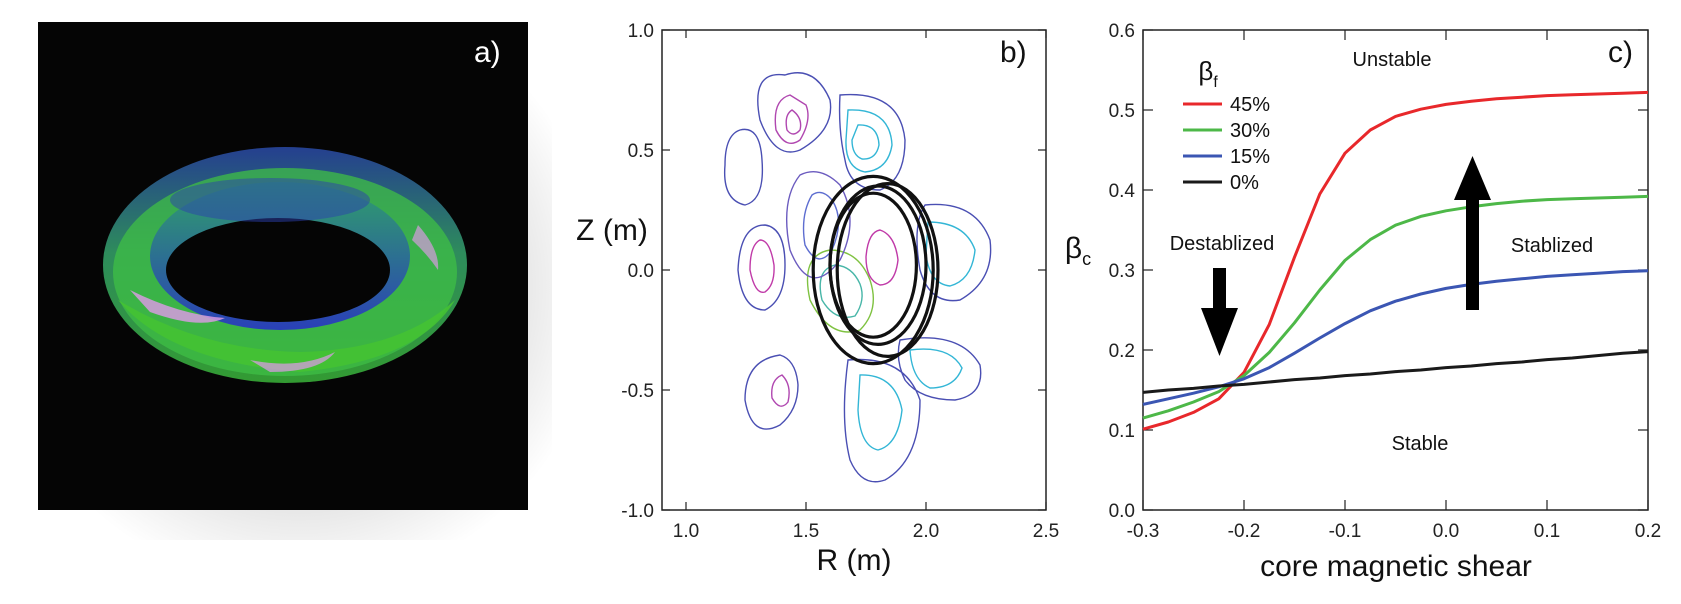 This screenshot has height=604, width=1681. What do you see at coordinates (1122, 351) in the screenshot?
I see `y-tick-label: 0.2` at bounding box center [1122, 351].